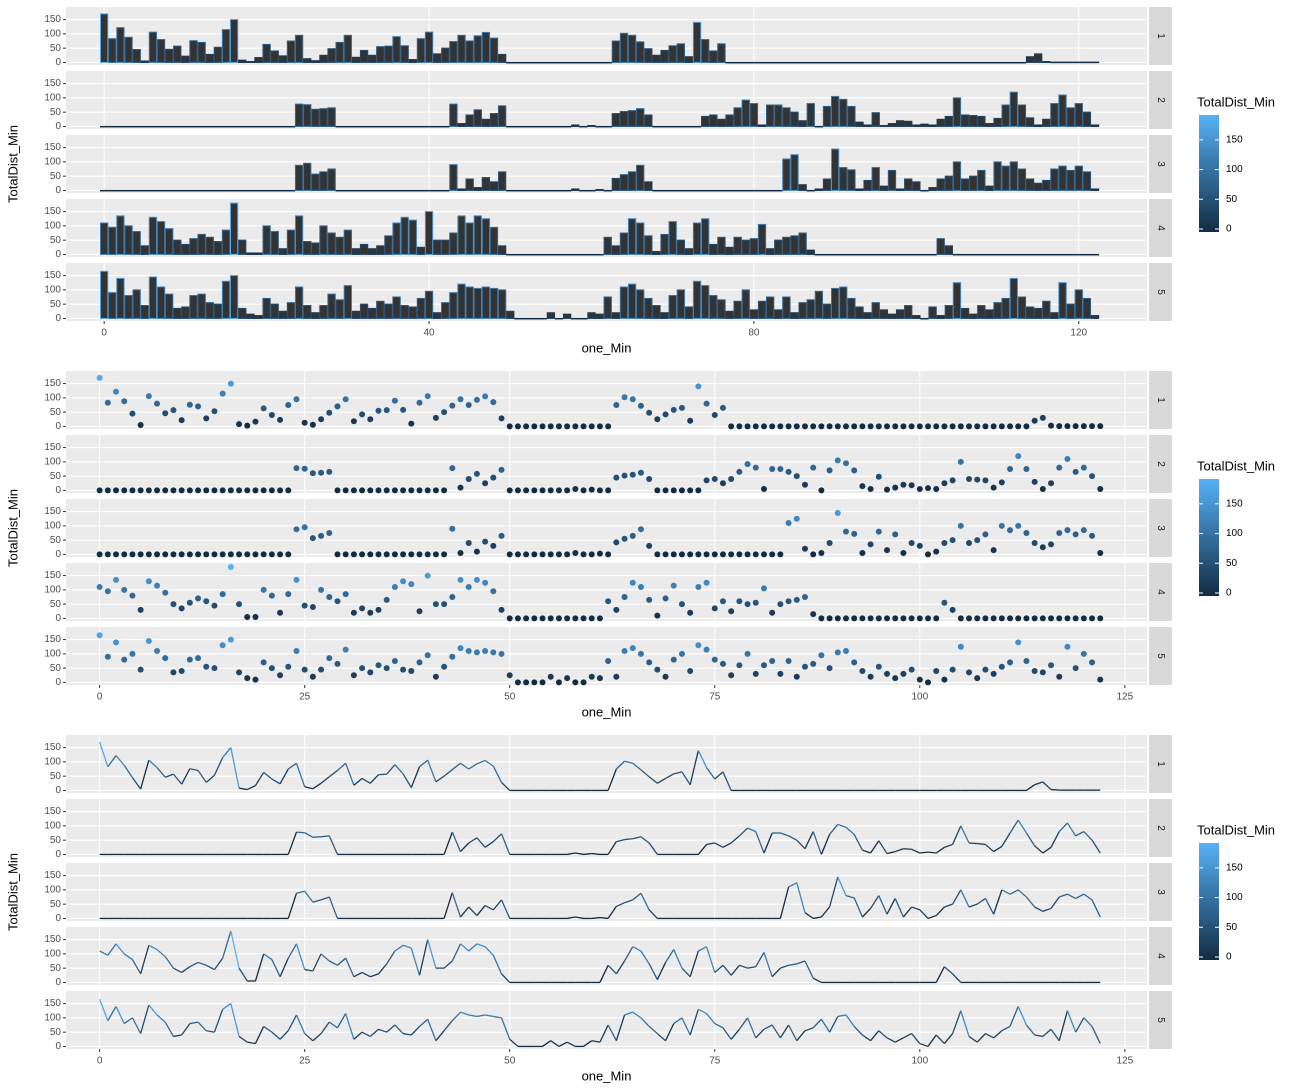 Image resolution: width=1300 pixels, height=1091 pixels. I want to click on y-axis-title: TotalDist_Min, so click(12, 892).